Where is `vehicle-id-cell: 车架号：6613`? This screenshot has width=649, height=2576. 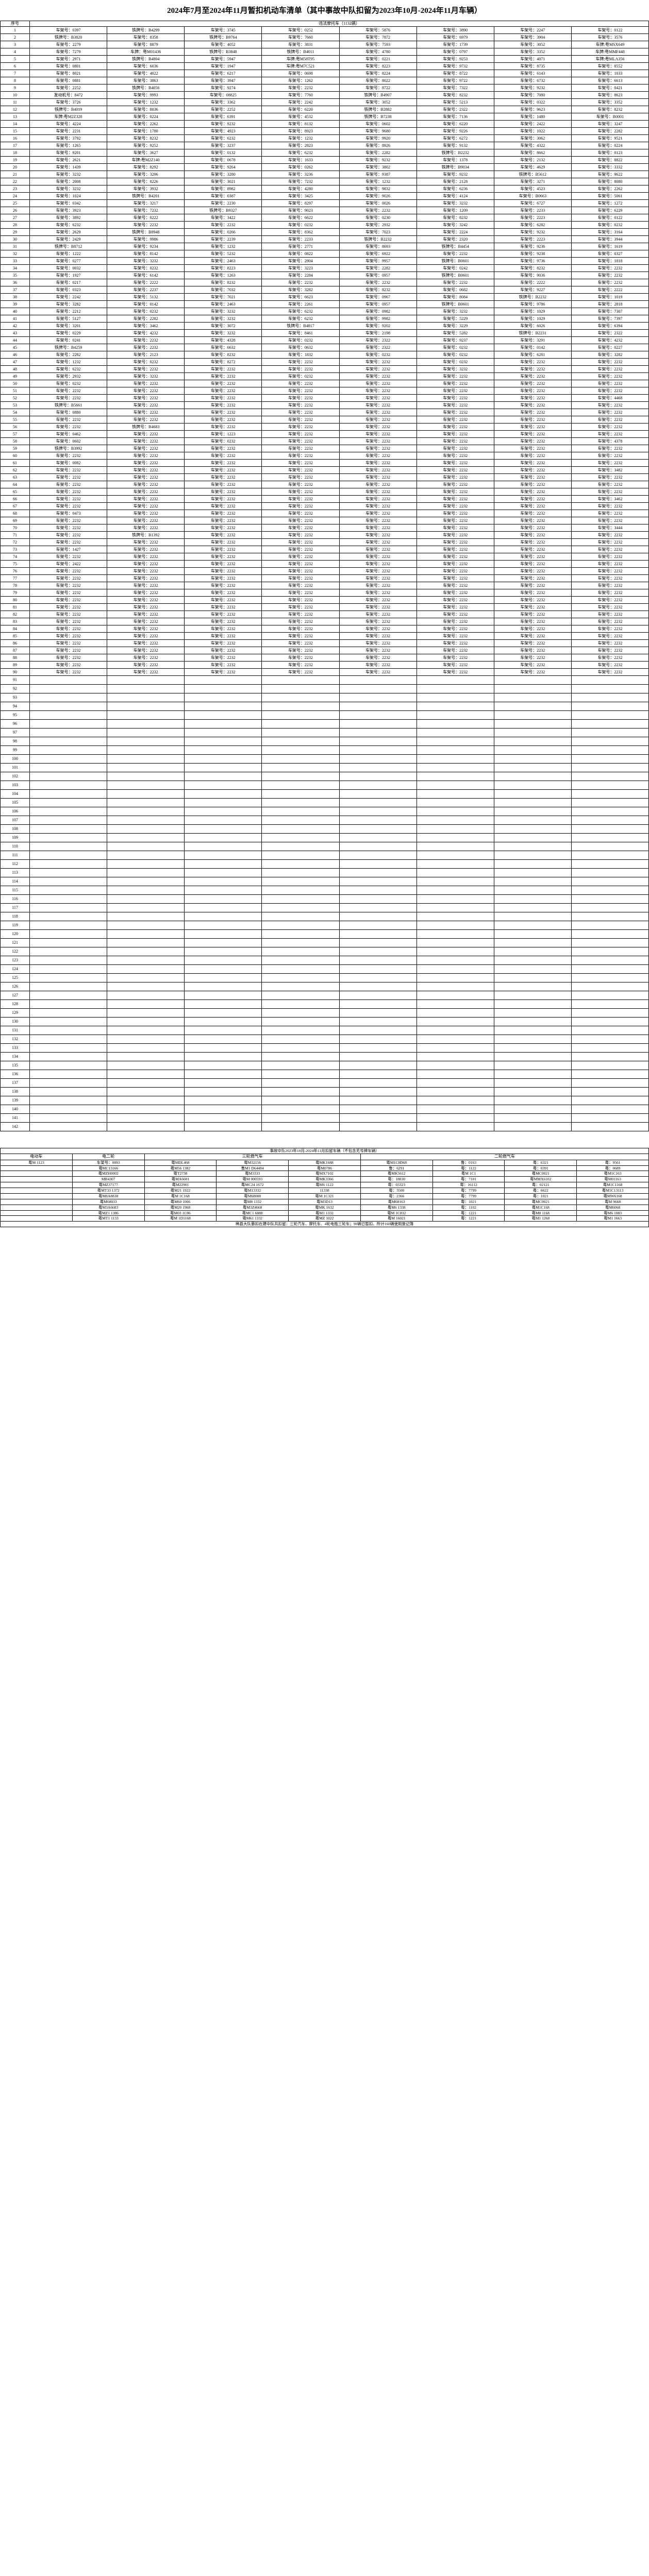 vehicle-id-cell: 车架号：6613 is located at coordinates (610, 81).